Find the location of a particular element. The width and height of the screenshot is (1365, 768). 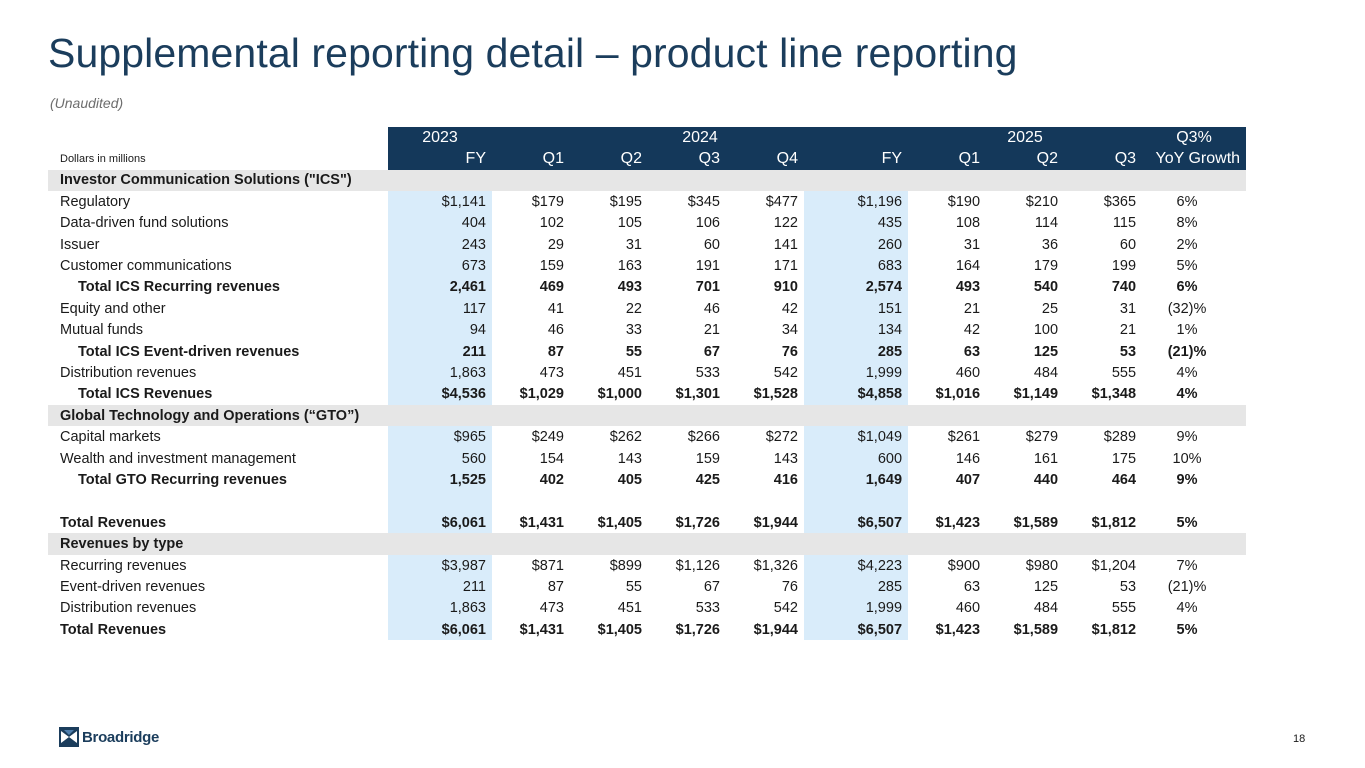

value-cell: 1,863 is located at coordinates (440, 608).